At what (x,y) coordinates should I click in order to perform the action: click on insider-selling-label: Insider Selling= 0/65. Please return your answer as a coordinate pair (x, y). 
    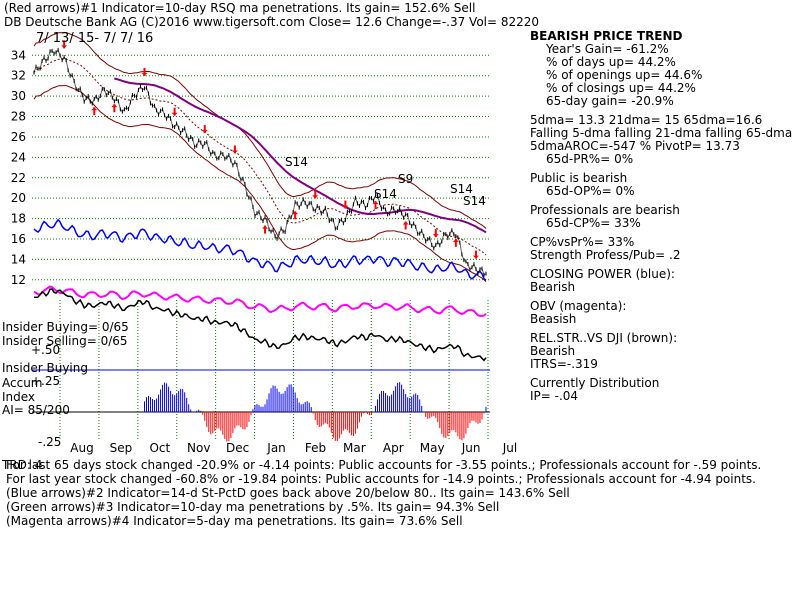
    Looking at the image, I should click on (65, 341).